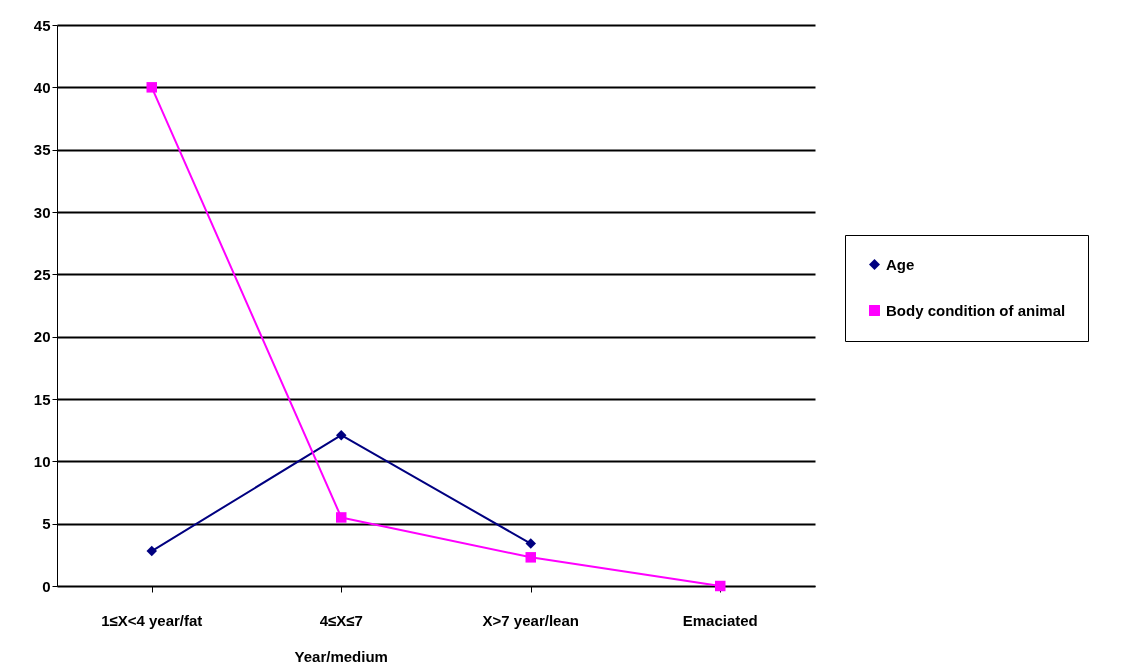 The width and height of the screenshot is (1143, 667). What do you see at coordinates (46, 524) in the screenshot?
I see `y-tick-label: 5` at bounding box center [46, 524].